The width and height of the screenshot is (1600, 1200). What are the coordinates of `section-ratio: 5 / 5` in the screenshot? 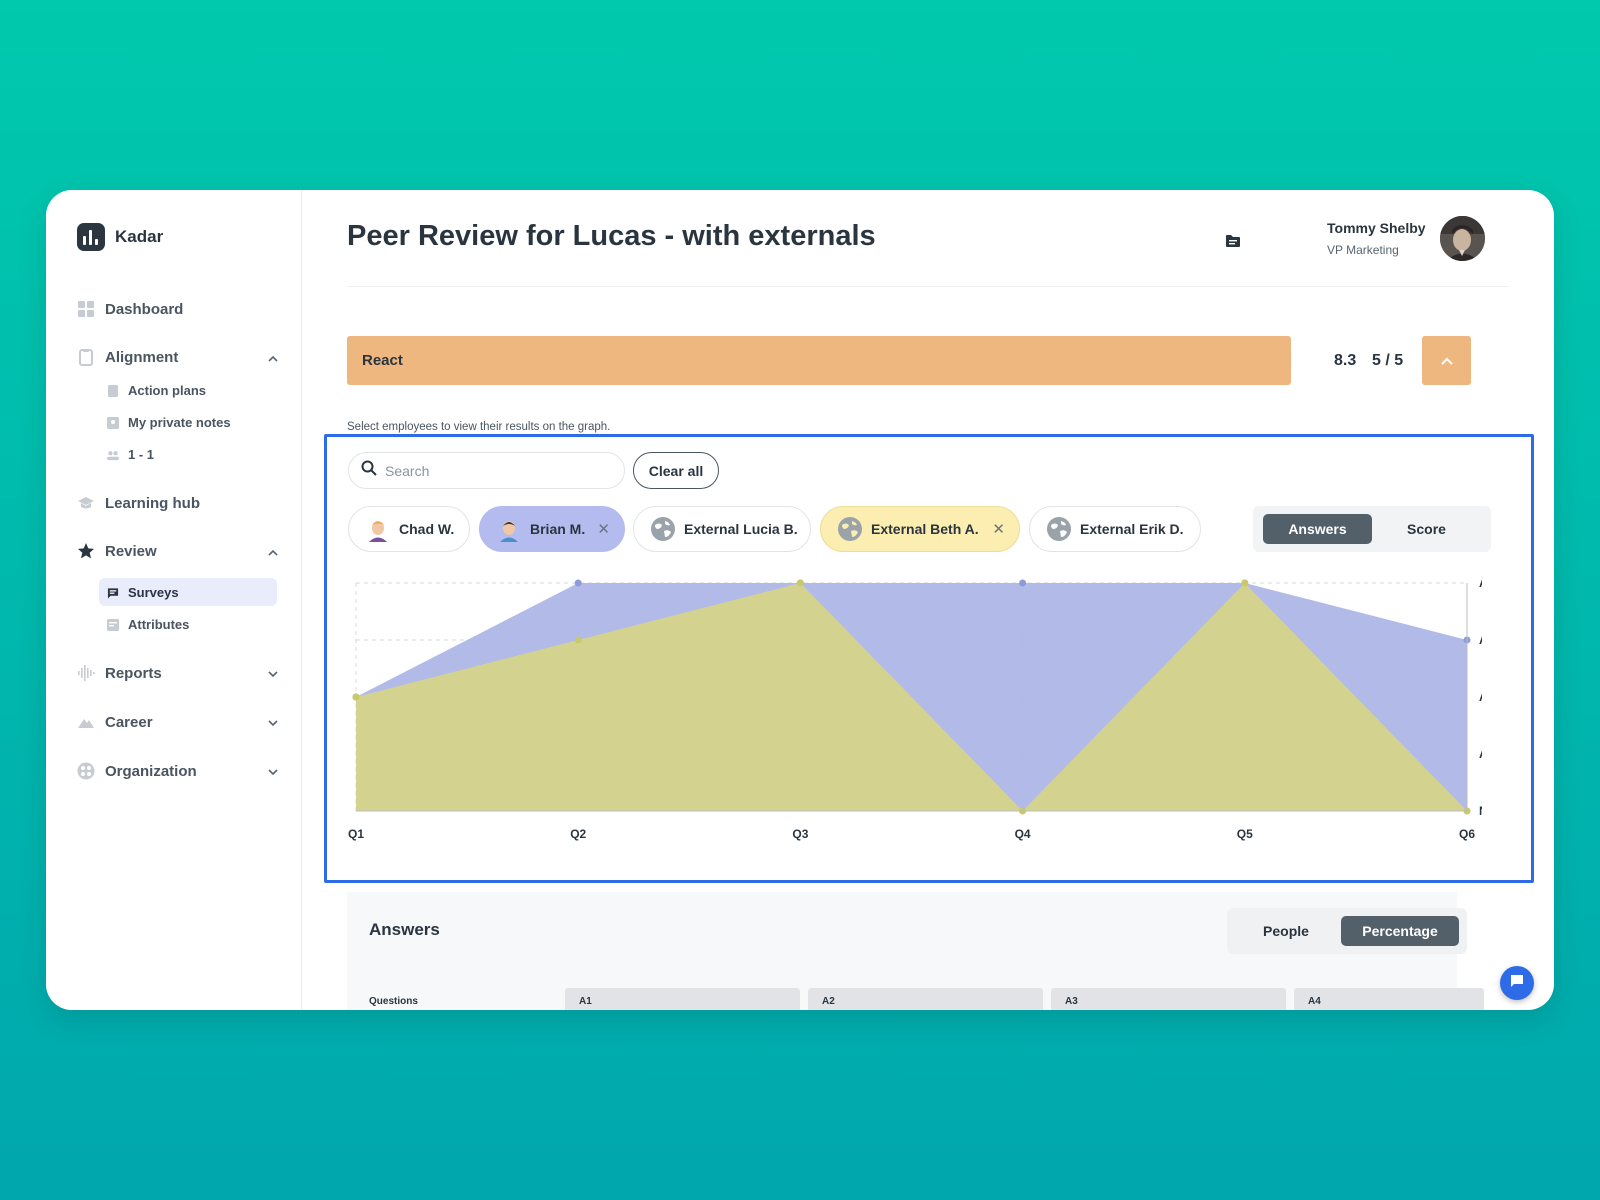 It's located at (1388, 360).